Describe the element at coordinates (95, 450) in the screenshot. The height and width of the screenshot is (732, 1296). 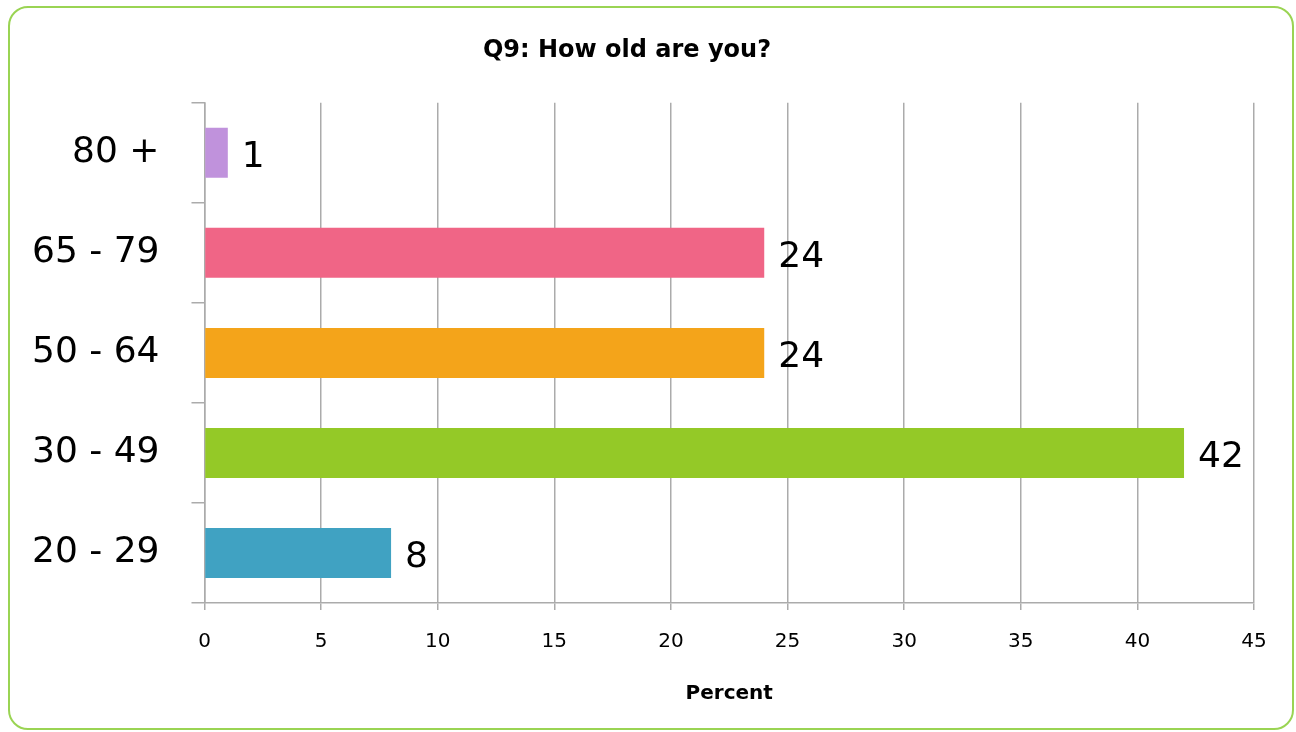
I see `y-tick-label: 30 - 49` at that location.